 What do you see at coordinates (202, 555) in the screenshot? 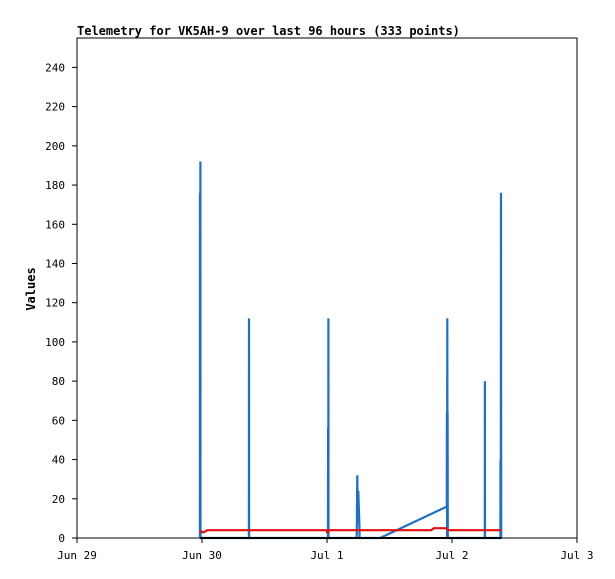
I see `x-tick-label: Jun 30` at bounding box center [202, 555].